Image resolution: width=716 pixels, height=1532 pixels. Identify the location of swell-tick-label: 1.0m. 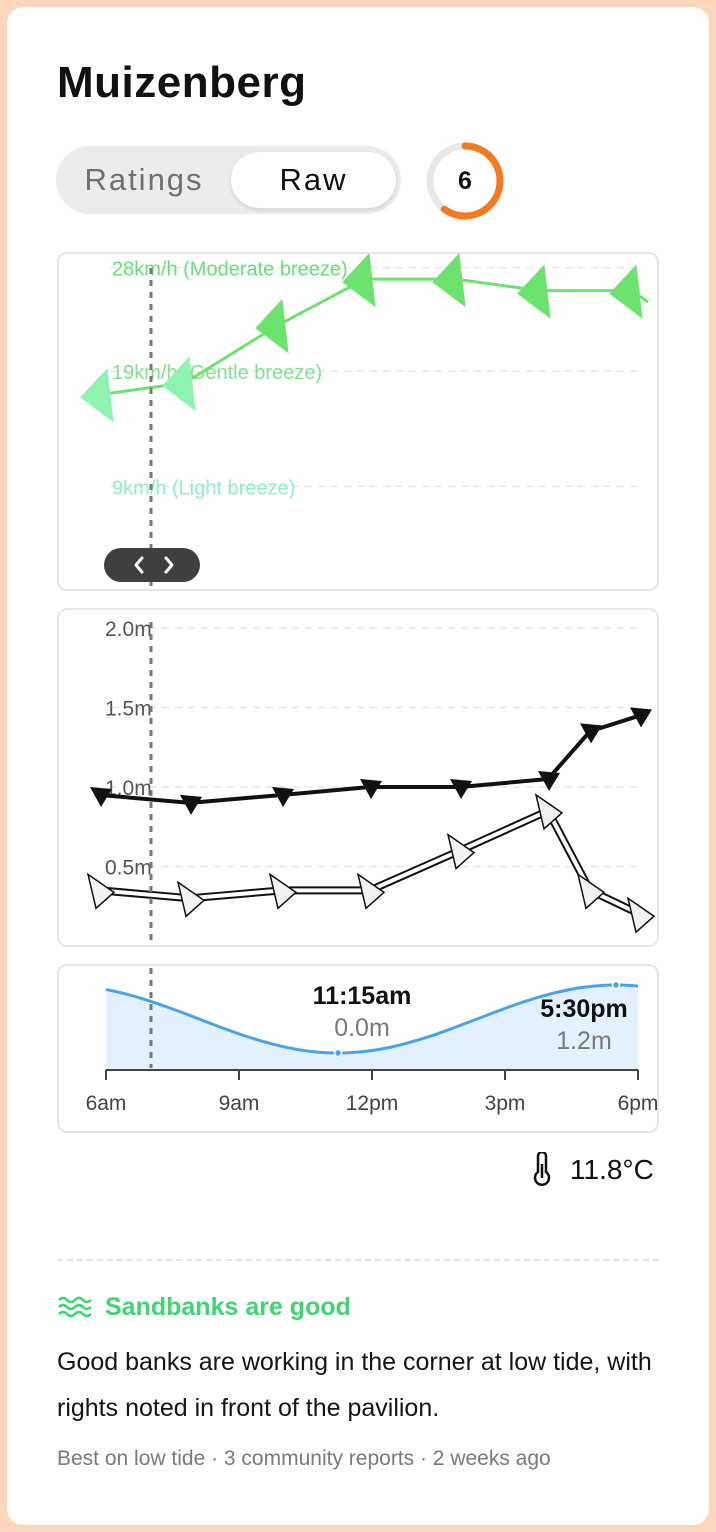
(128, 788).